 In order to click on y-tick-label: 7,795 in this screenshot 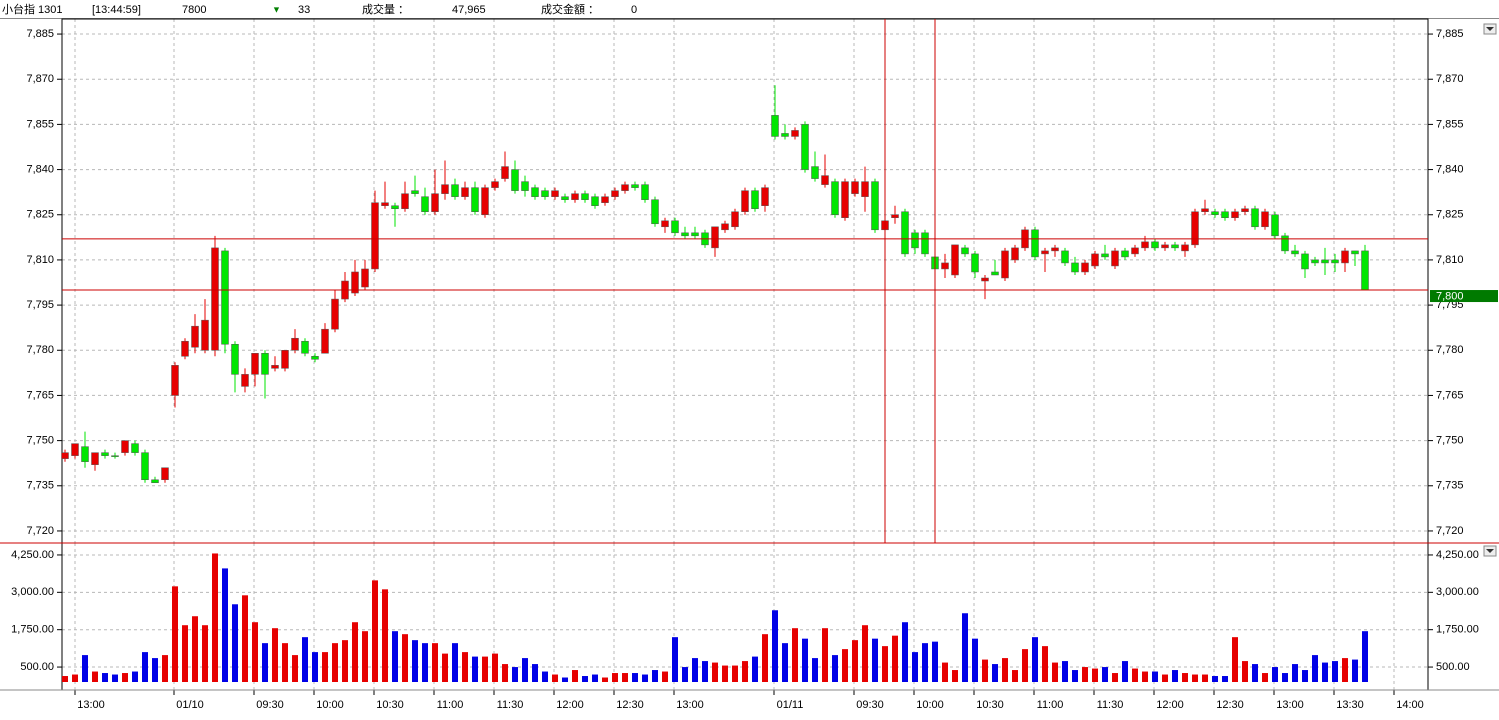, I will do `click(40, 305)`.